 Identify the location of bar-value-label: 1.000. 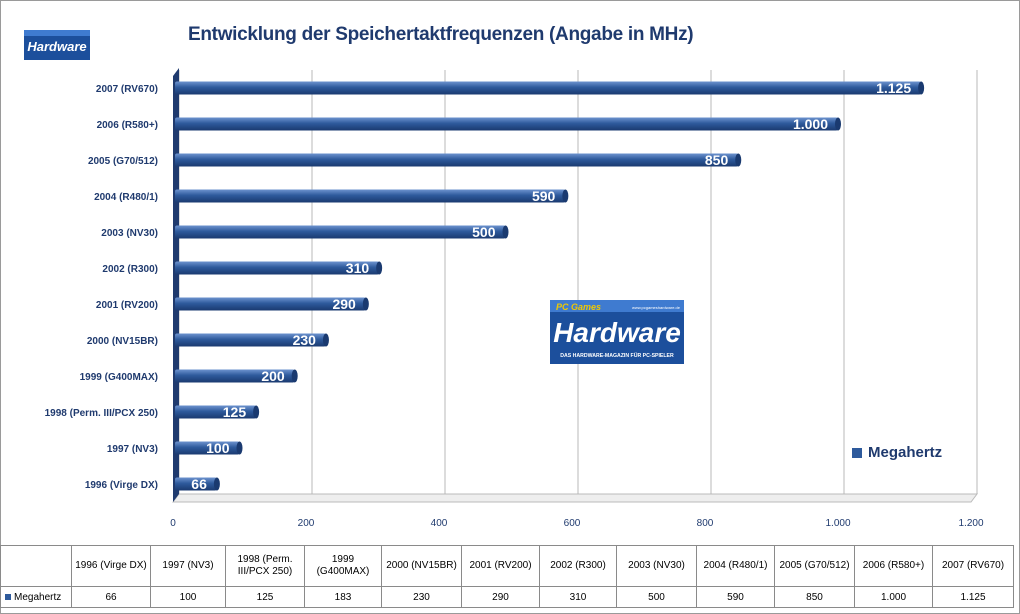
(810, 124).